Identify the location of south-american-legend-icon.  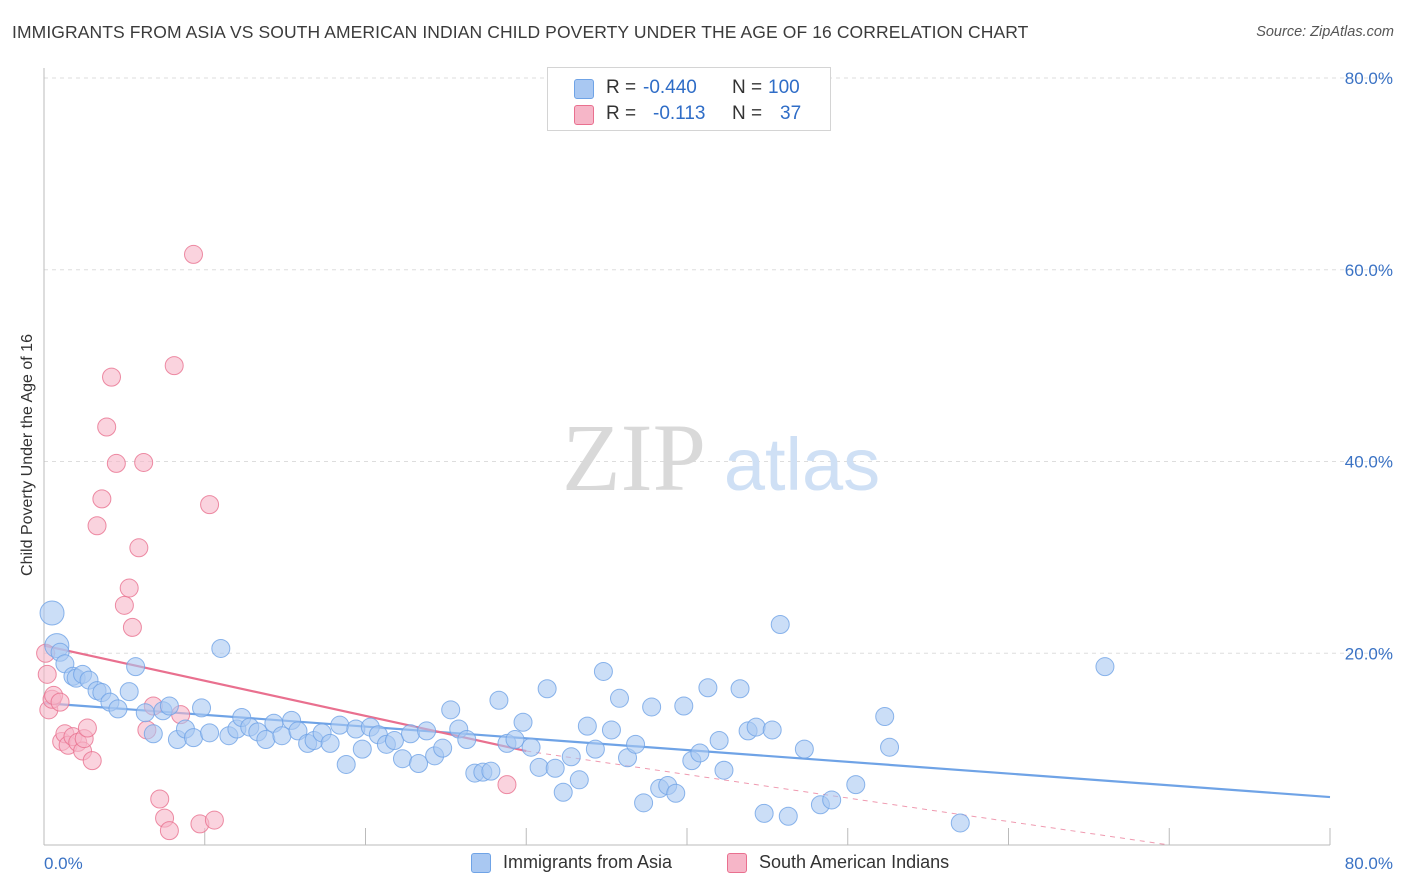
(737, 863).